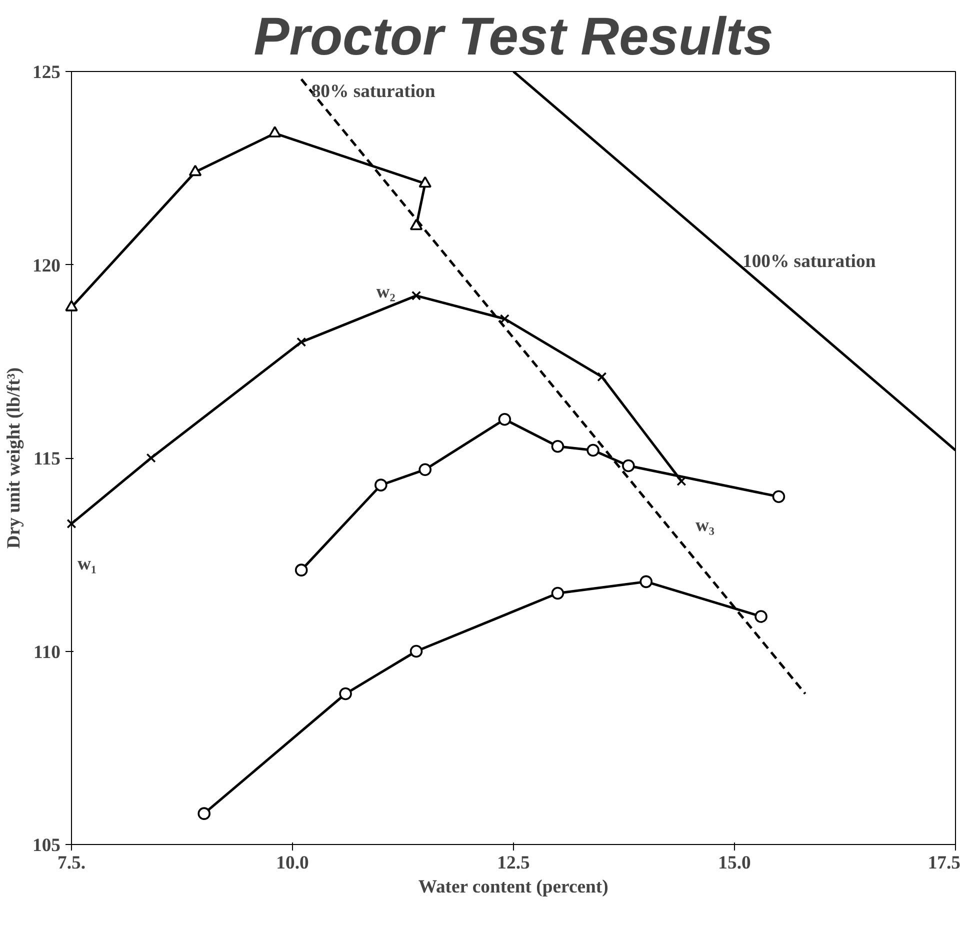 The width and height of the screenshot is (977, 929). What do you see at coordinates (734, 863) in the screenshot?
I see `x-tick-label: 15.0` at bounding box center [734, 863].